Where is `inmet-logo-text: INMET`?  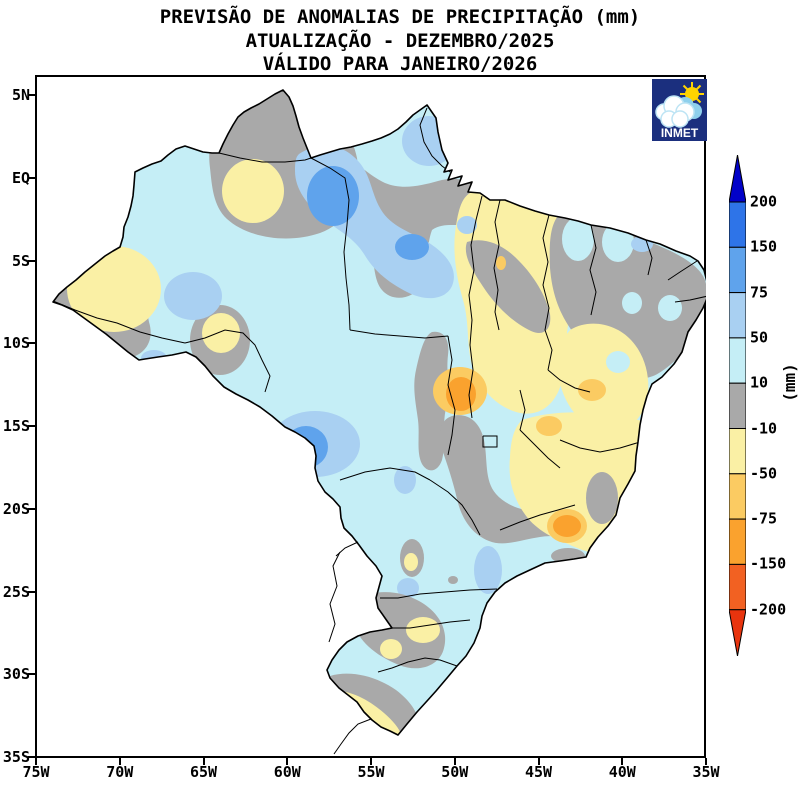 inmet-logo-text: INMET is located at coordinates (680, 133).